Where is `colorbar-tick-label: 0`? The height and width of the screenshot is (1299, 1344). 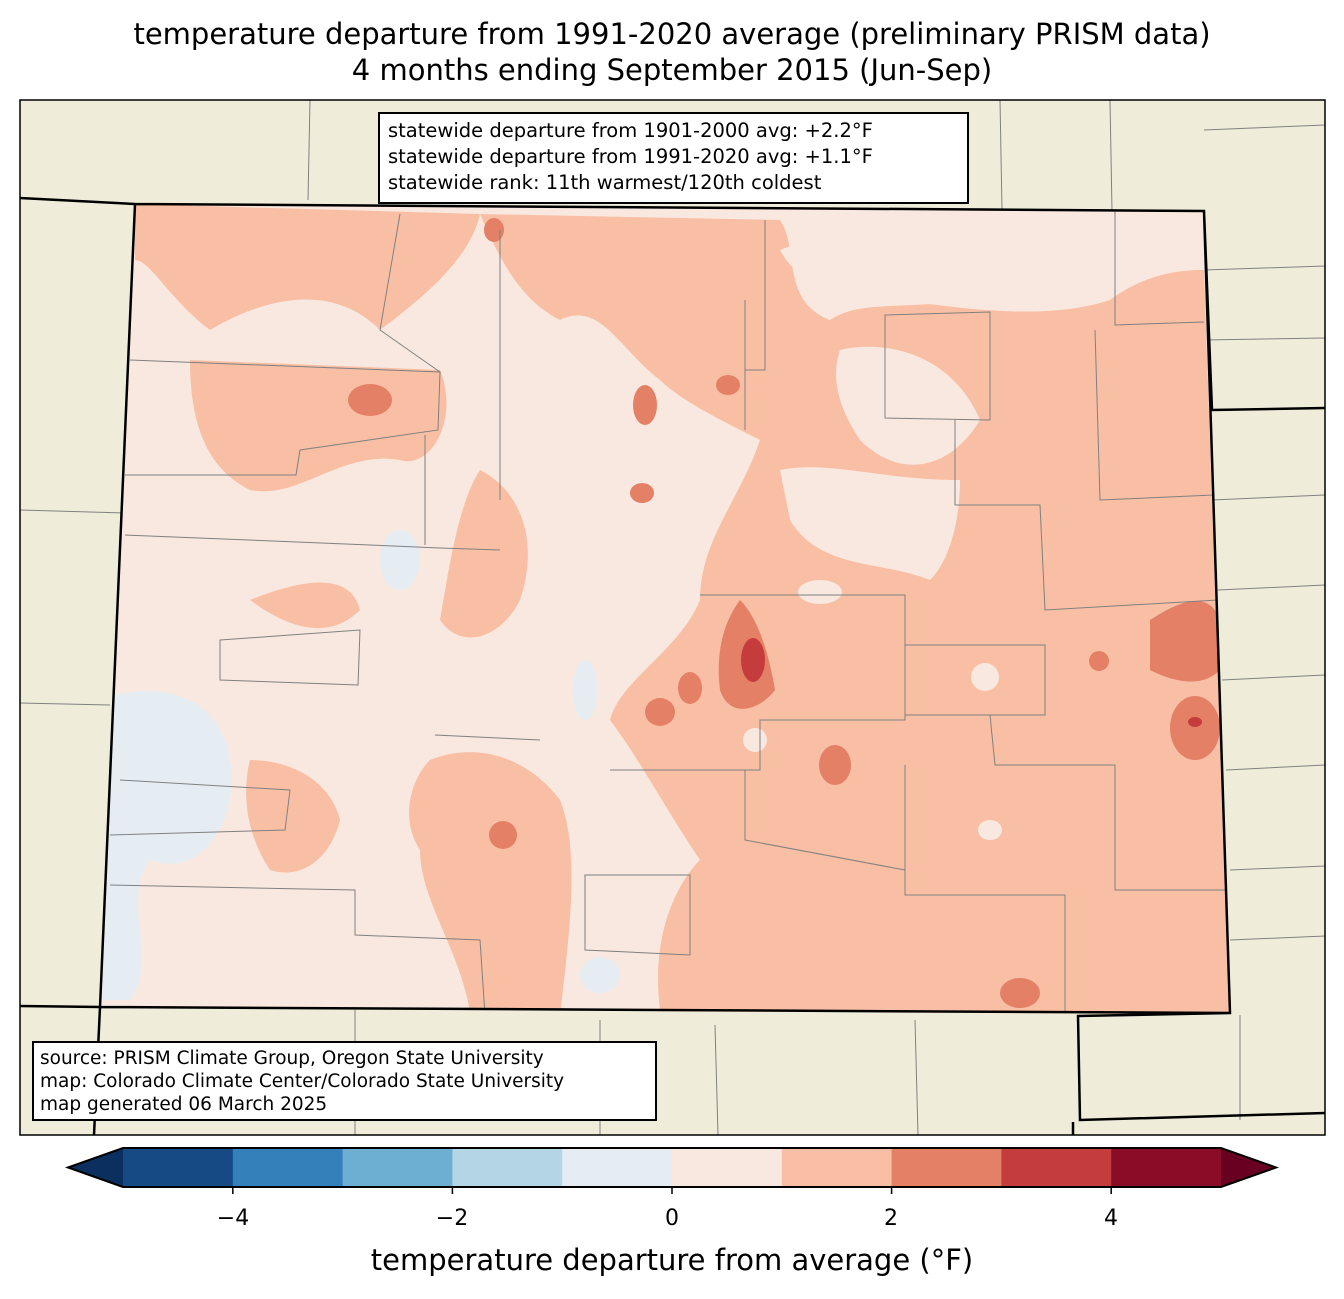
colorbar-tick-label: 0 is located at coordinates (672, 1218).